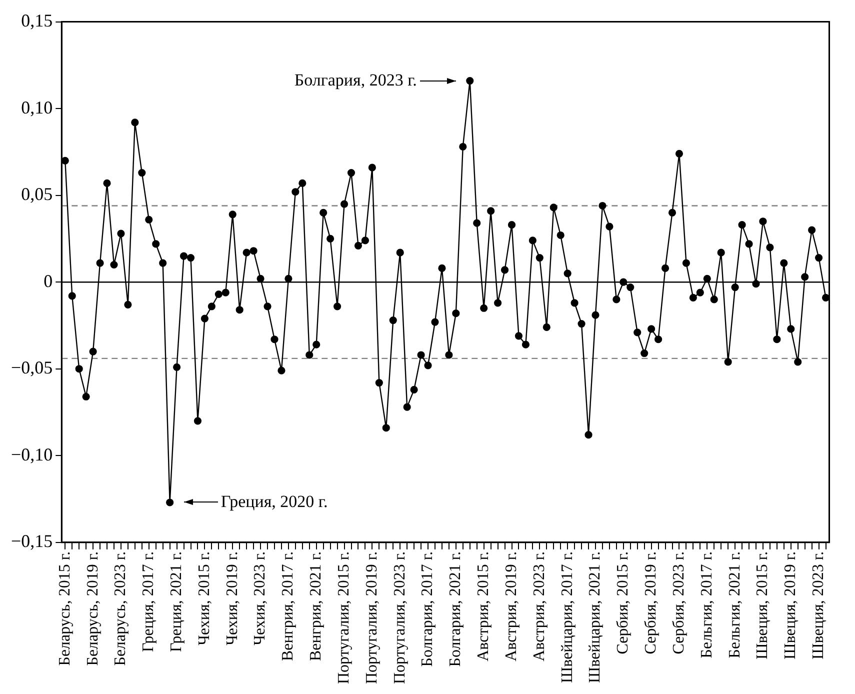  Describe the element at coordinates (355, 80) in the screenshot. I see `annotation: Болгария, 2023 г.` at that location.